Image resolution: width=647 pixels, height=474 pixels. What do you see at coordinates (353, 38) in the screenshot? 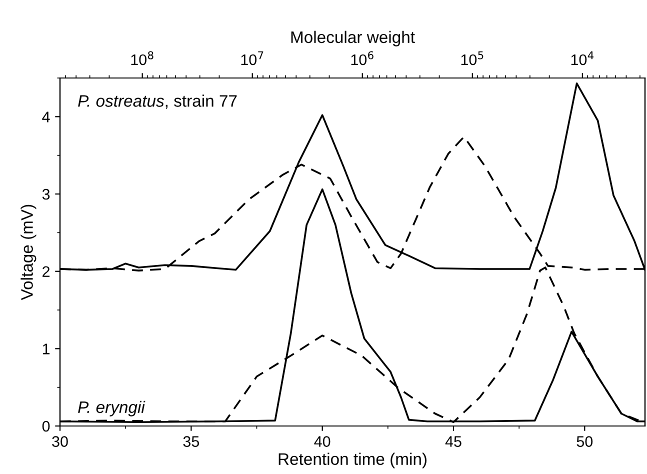
I see `x2-axis-title: Molecular weight` at bounding box center [353, 38].